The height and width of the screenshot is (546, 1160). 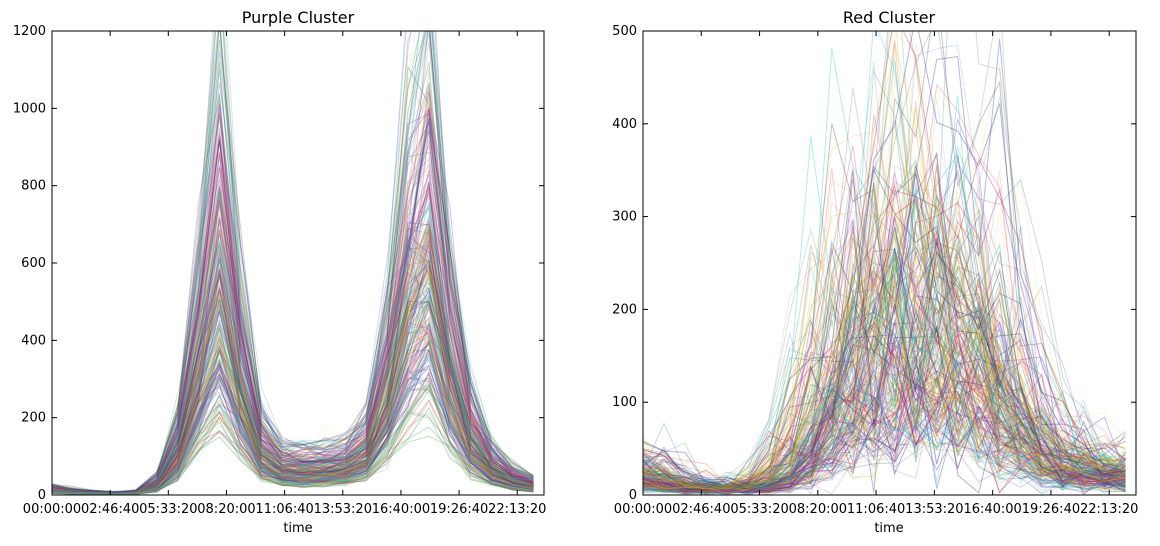 I want to click on red-cluster-xtick-label: 19:26:40, so click(x=1051, y=509).